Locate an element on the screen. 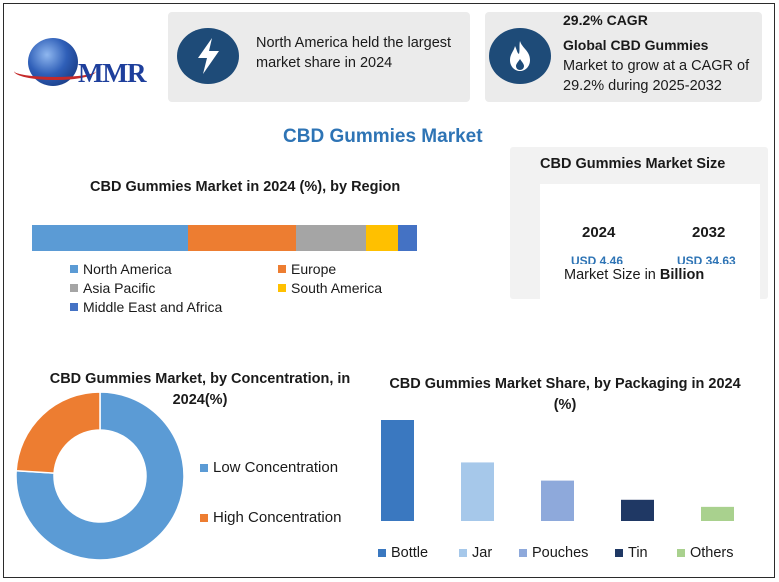  region-legend-north-america: North America is located at coordinates (121, 269).